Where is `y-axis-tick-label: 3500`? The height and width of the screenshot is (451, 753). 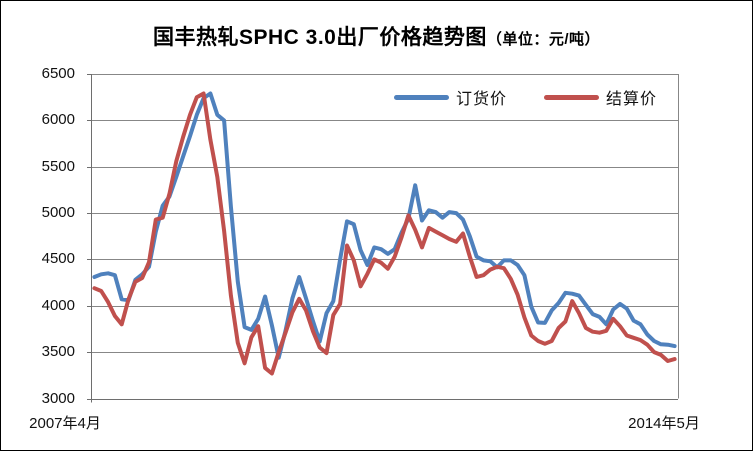 y-axis-tick-label: 3500 is located at coordinates (58, 352).